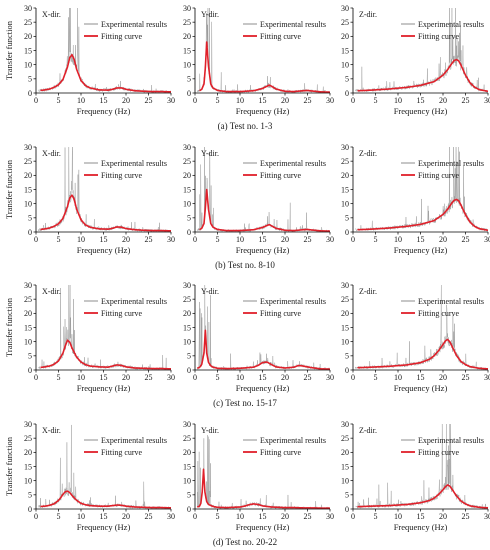 The width and height of the screenshot is (490, 550). Describe the element at coordinates (245, 403) in the screenshot. I see `row-caption: (c) Test no. 15-17` at that location.